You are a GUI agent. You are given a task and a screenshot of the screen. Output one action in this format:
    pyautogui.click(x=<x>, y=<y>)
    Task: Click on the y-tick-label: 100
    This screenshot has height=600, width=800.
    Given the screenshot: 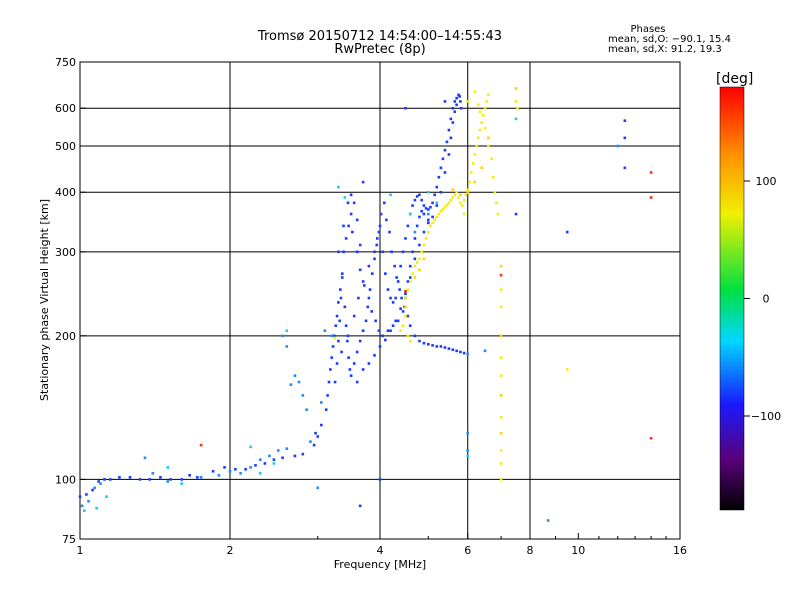 What is the action you would take?
    pyautogui.click(x=65, y=479)
    